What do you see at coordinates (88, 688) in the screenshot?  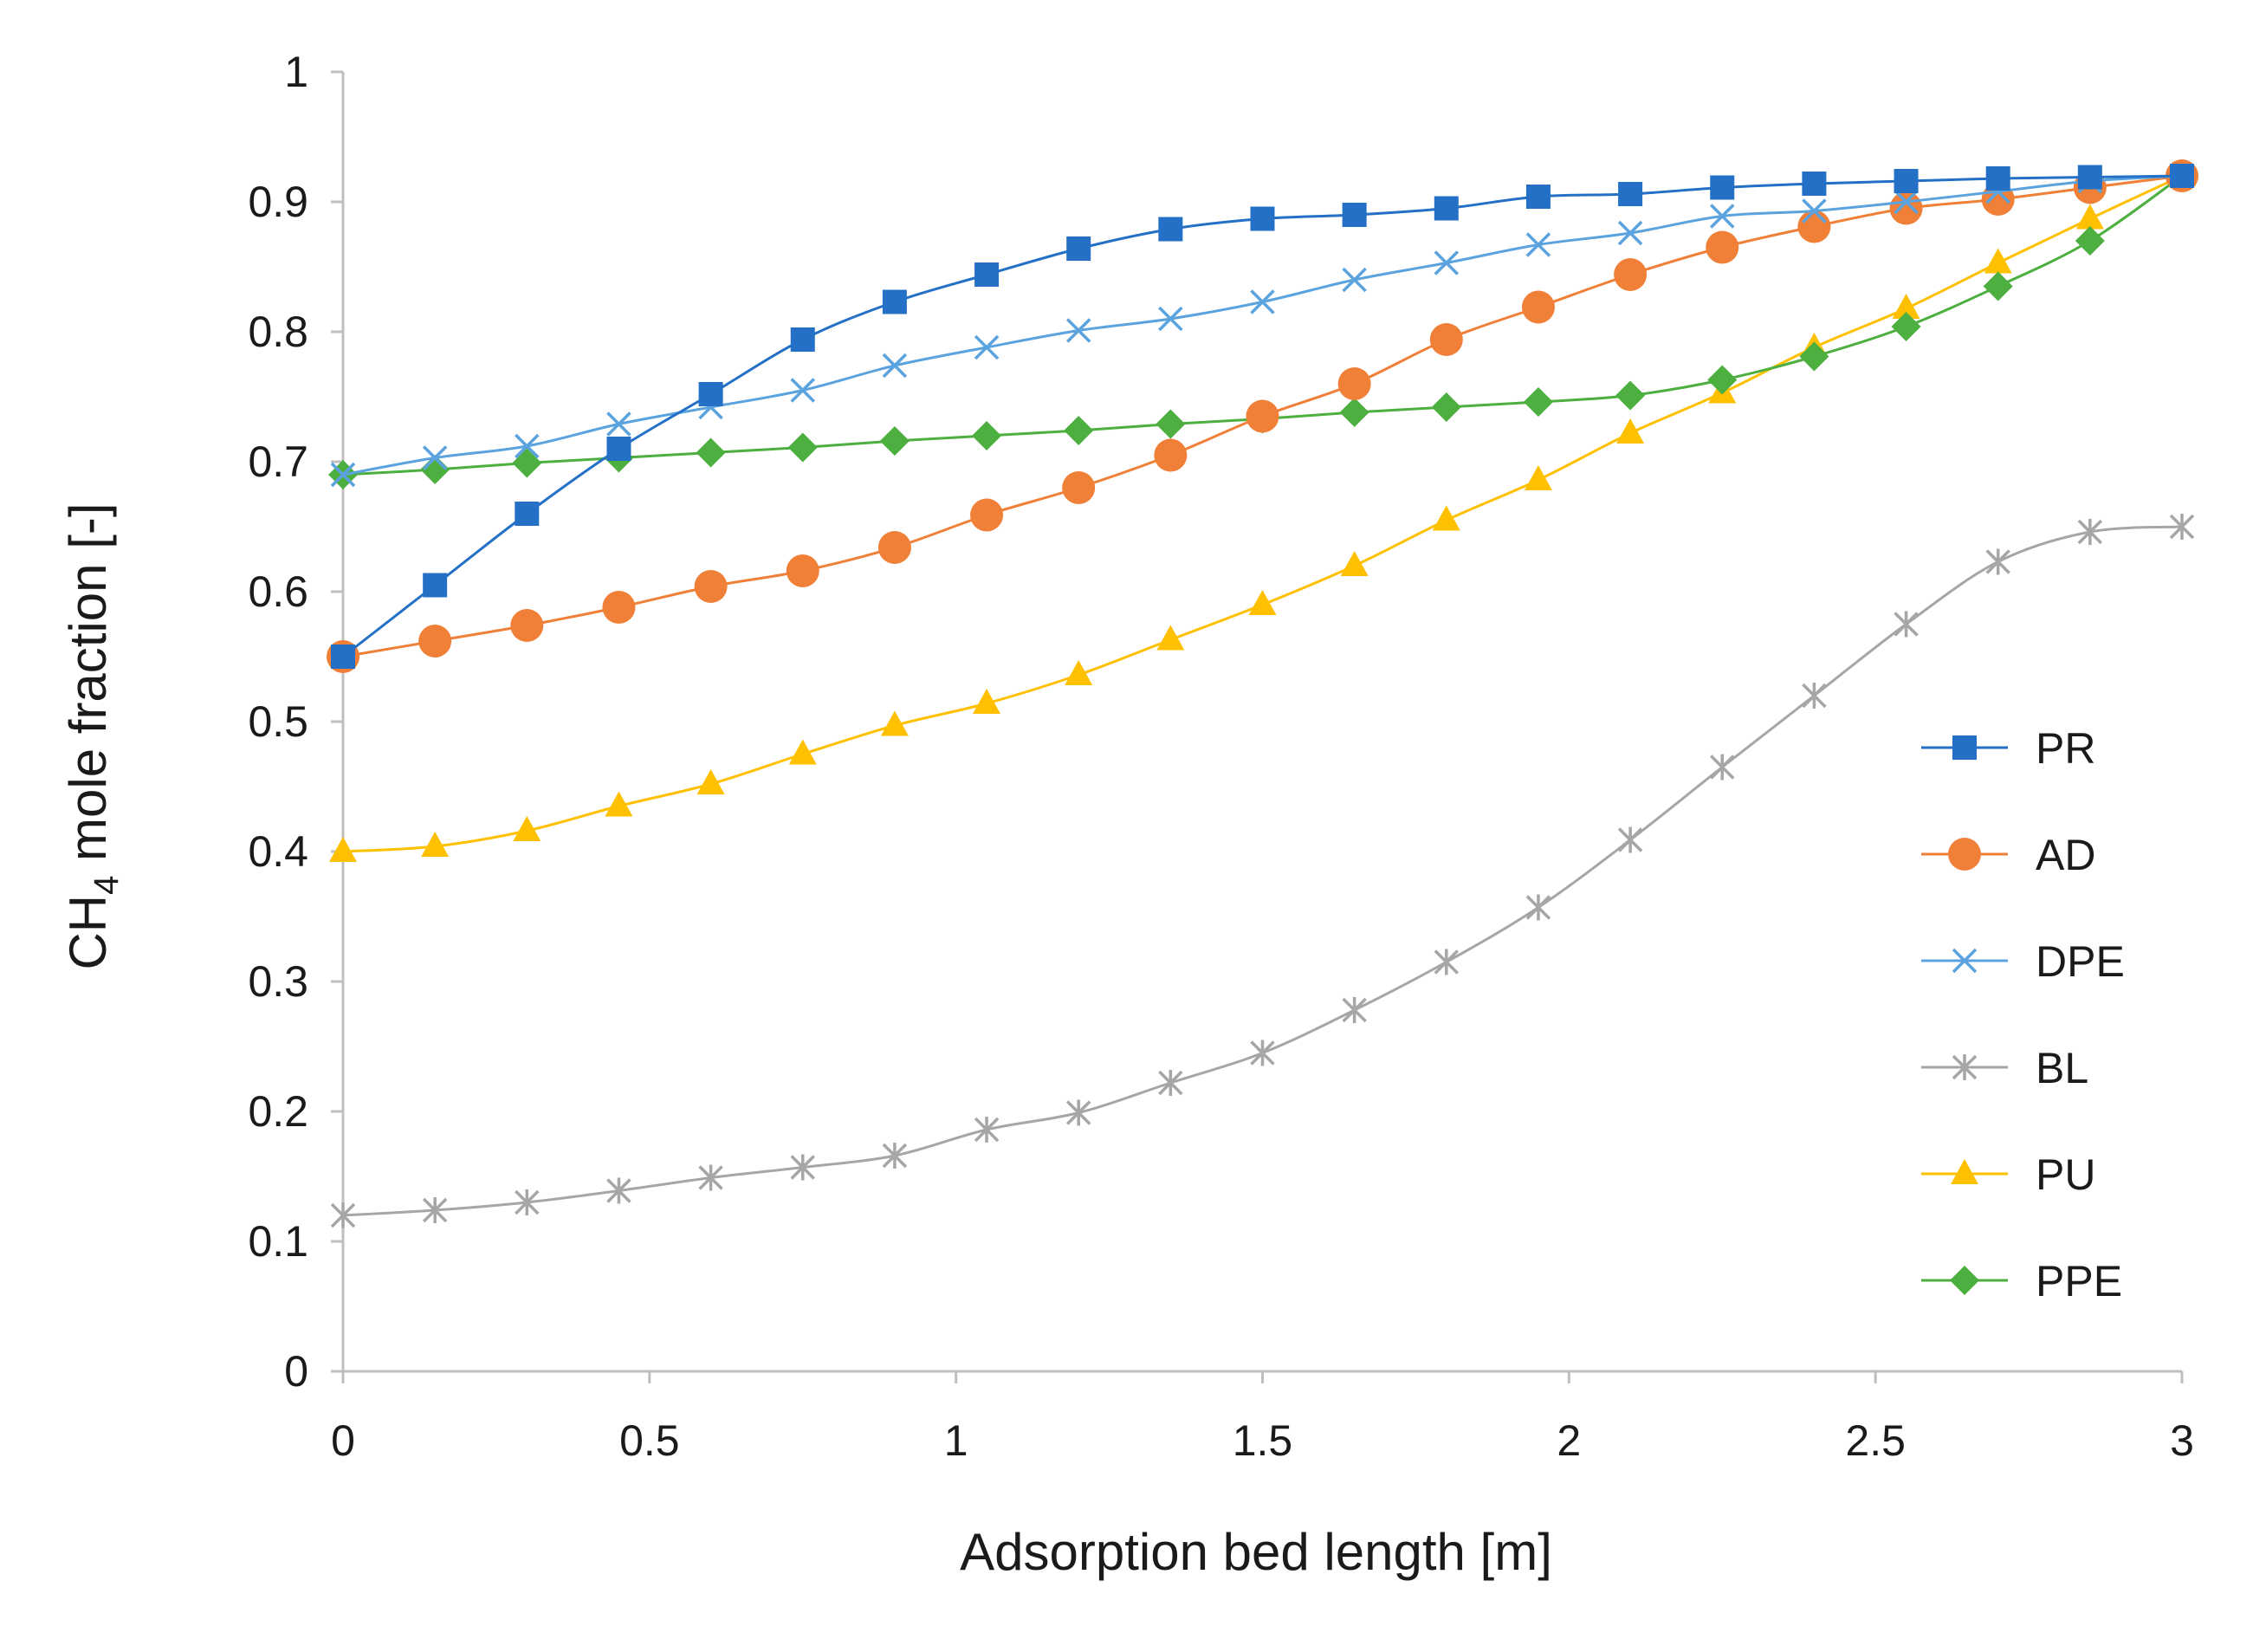 I see `y-axis-title-rest: mole fraction [-]` at bounding box center [88, 688].